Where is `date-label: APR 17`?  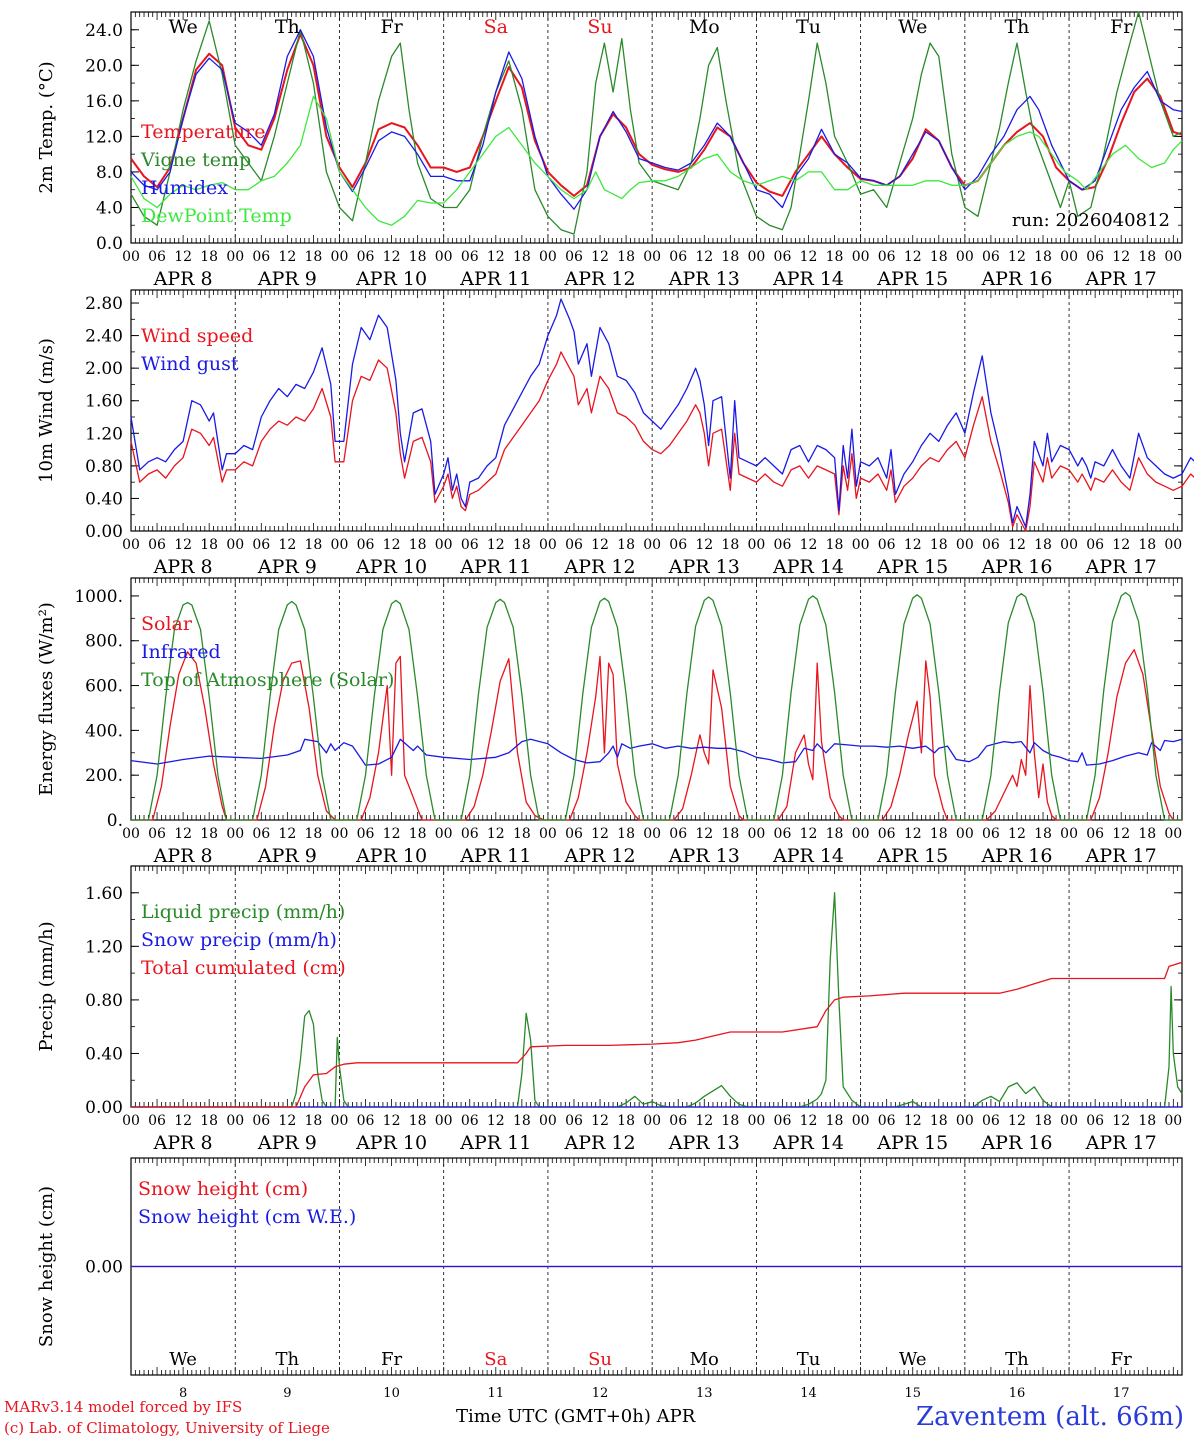 date-label: APR 17 is located at coordinates (1121, 1143).